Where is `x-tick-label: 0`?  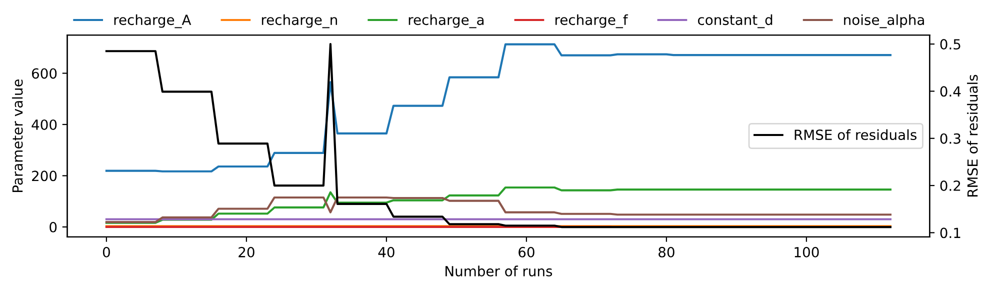 x-tick-label: 0 is located at coordinates (106, 252).